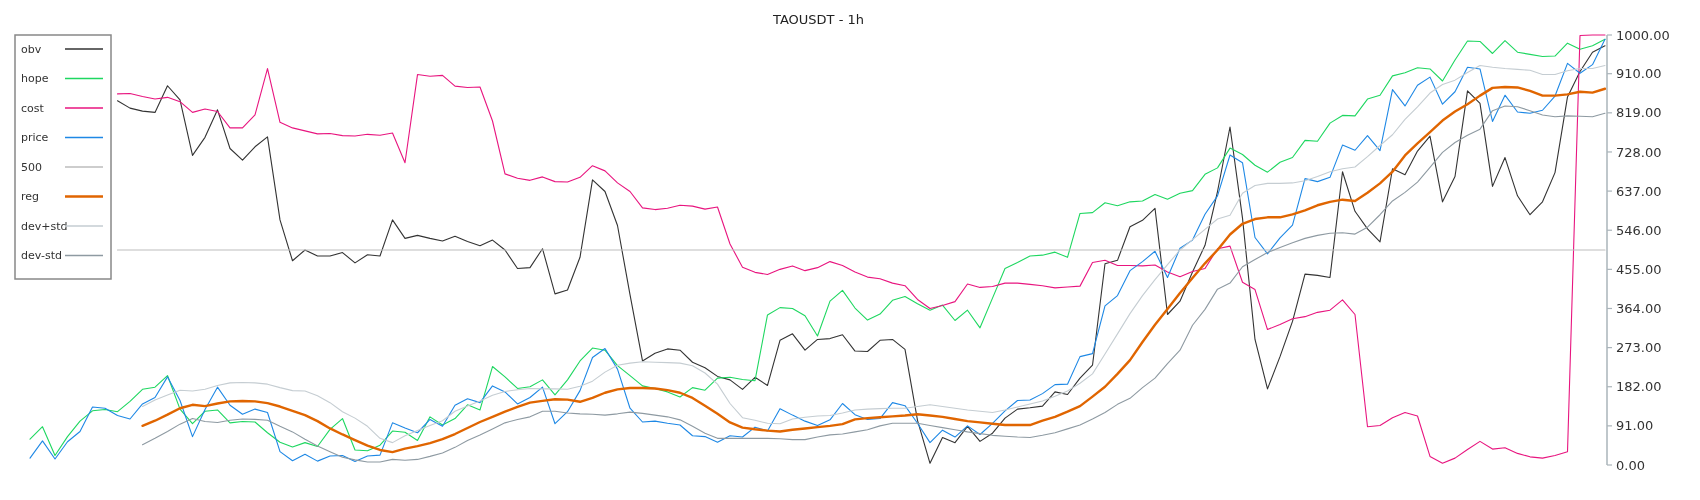 The image size is (1700, 500). I want to click on legend-label: price, so click(35, 138).